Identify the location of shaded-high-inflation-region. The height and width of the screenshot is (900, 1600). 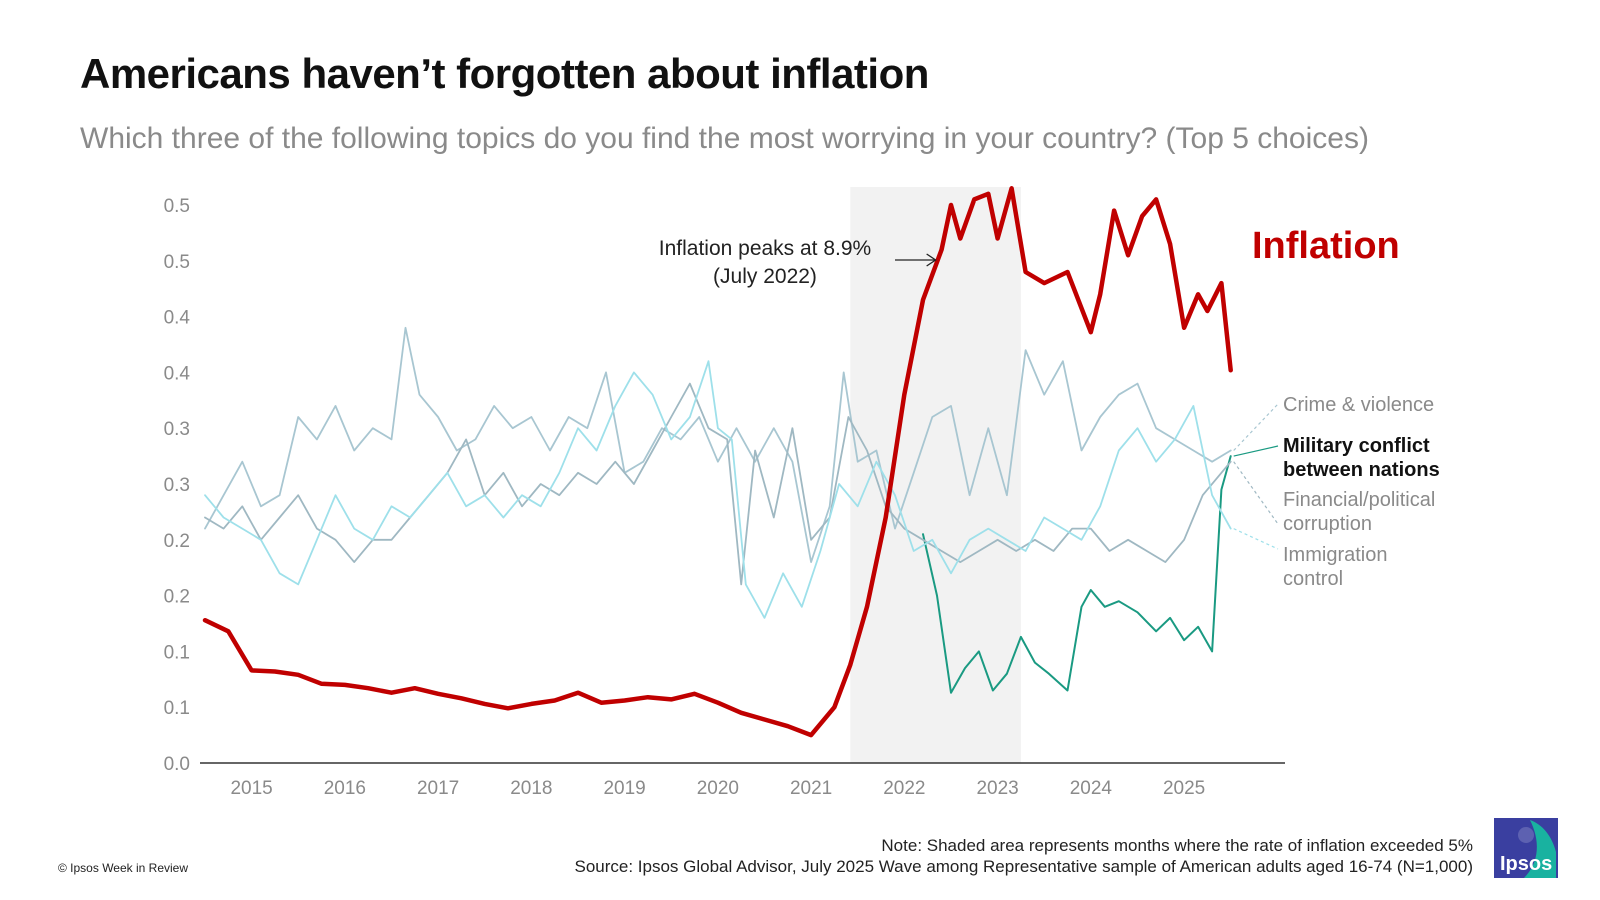
(935, 475).